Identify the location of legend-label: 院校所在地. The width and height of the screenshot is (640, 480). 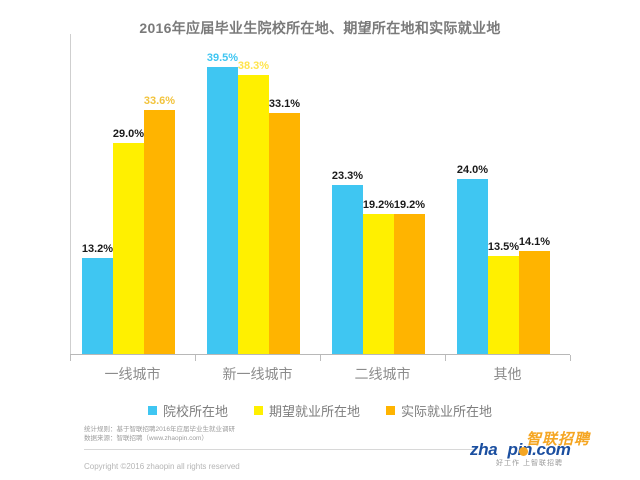
(195, 411).